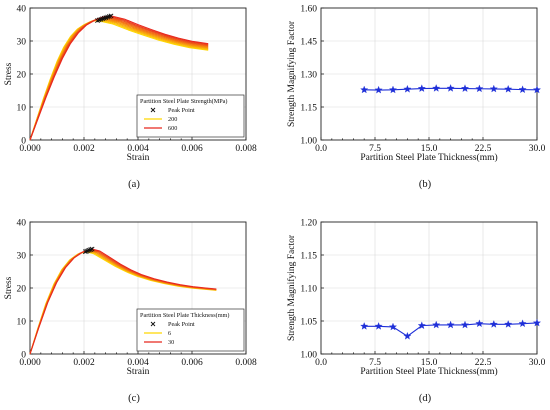 The width and height of the screenshot is (550, 410). What do you see at coordinates (30, 149) in the screenshot?
I see `x-tick-label: 0.000` at bounding box center [30, 149].